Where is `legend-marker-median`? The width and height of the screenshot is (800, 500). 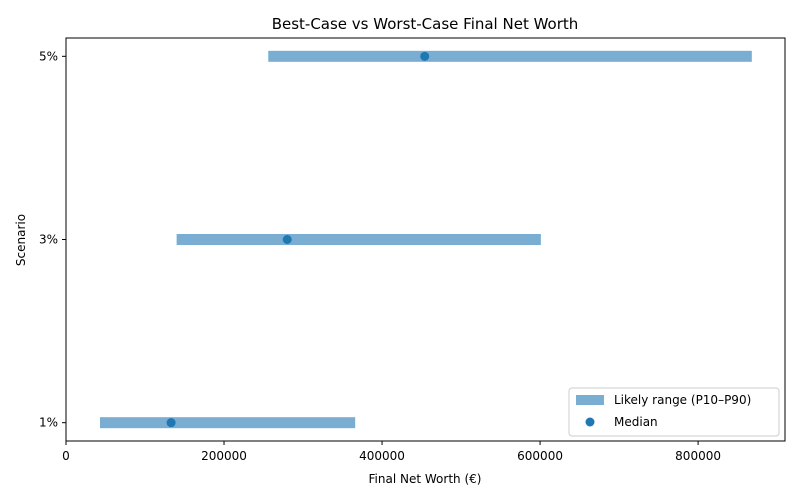
legend-marker-median is located at coordinates (590, 422).